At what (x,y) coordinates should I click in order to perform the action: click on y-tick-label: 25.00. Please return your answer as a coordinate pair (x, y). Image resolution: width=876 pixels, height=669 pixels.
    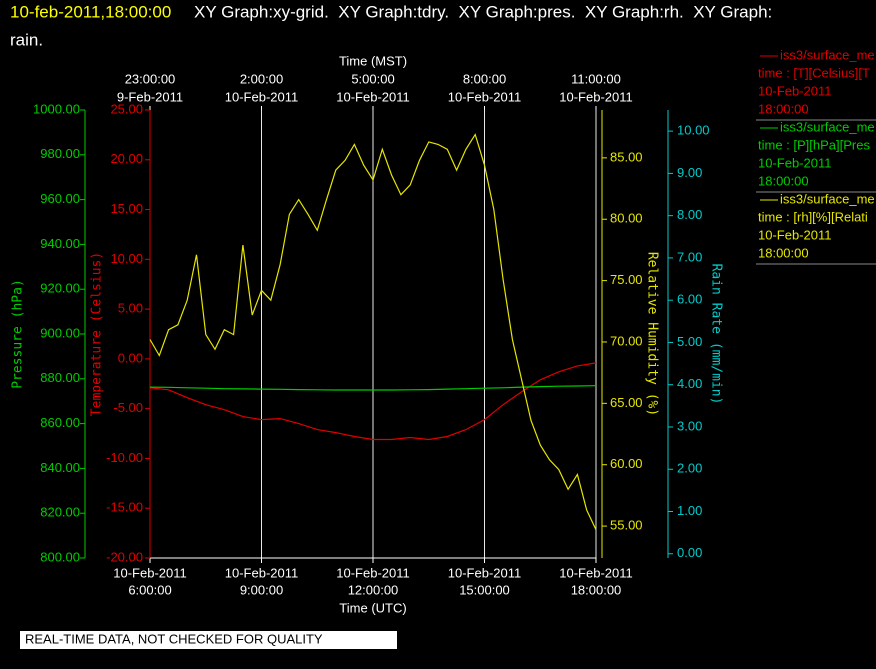
    Looking at the image, I should click on (126, 108).